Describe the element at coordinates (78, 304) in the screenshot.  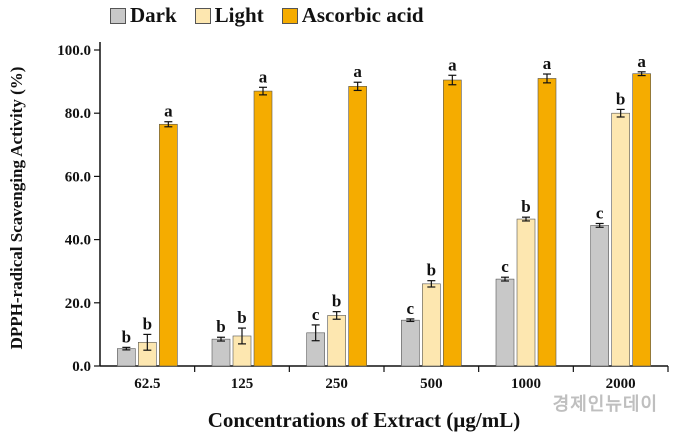
I see `y-tick-label: 20.0` at that location.